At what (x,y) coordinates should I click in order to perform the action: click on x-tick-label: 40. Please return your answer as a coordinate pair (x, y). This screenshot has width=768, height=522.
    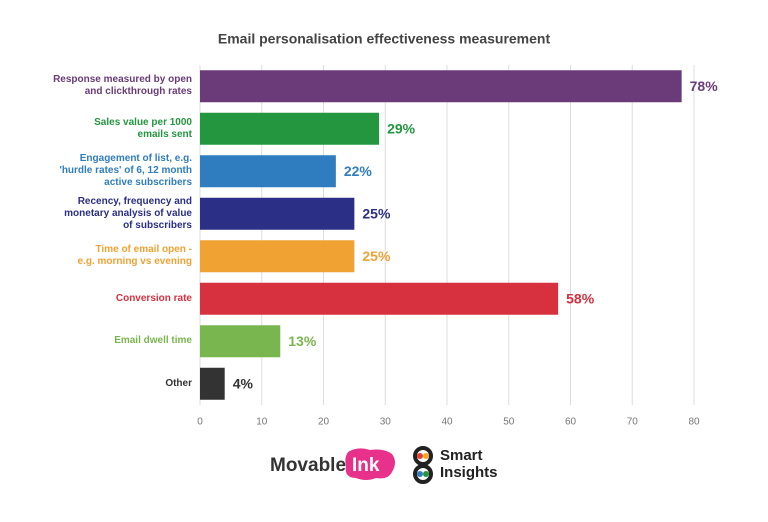
    Looking at the image, I should click on (447, 422).